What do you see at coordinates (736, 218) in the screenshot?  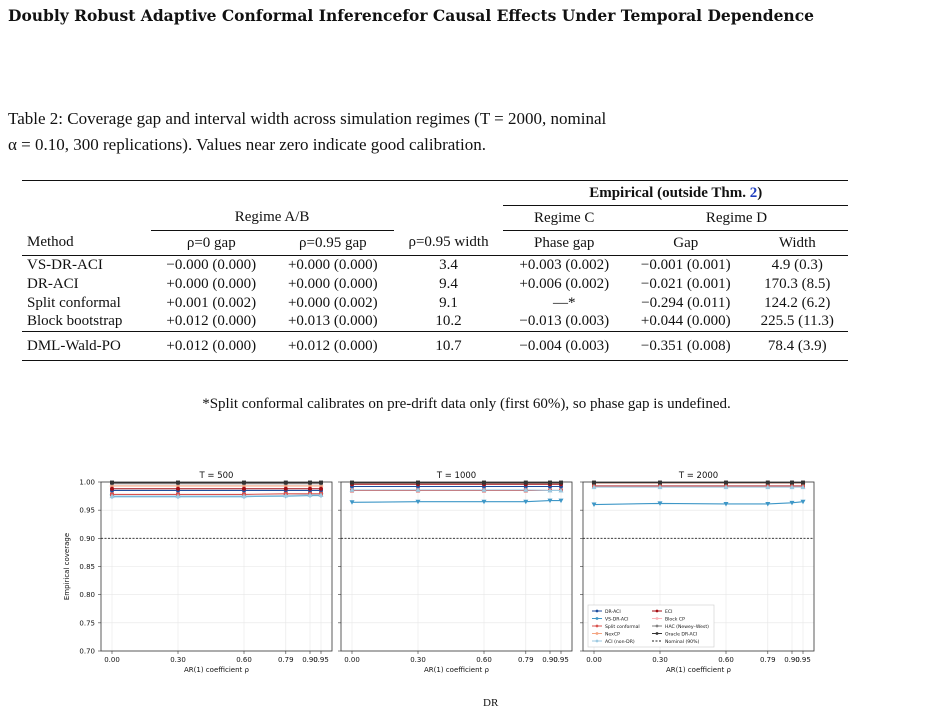 I see `group-regime-d: Regime D` at bounding box center [736, 218].